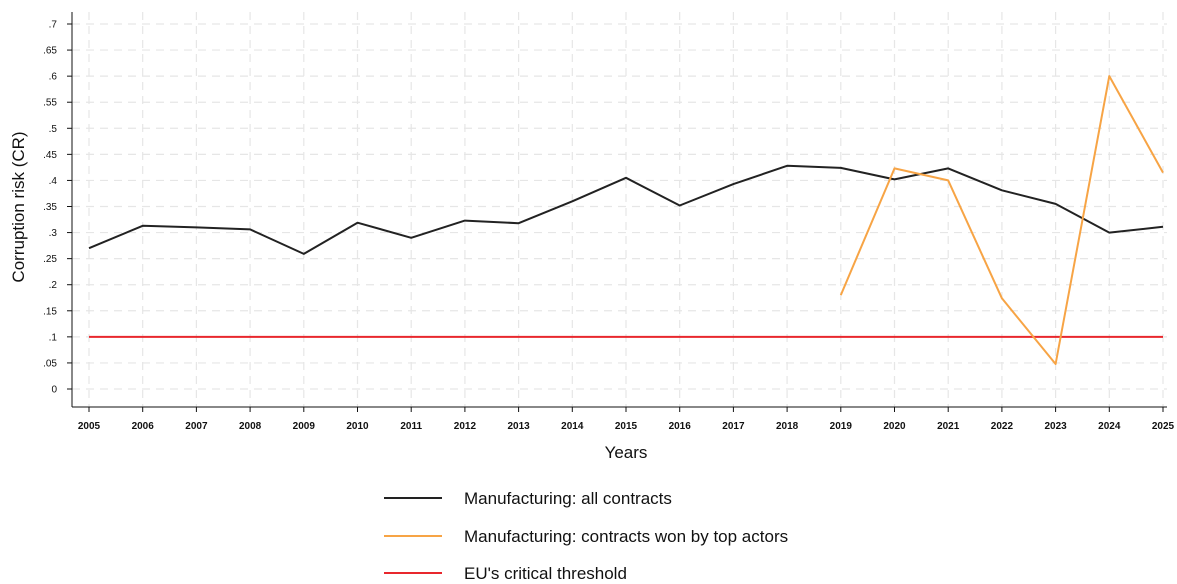 The width and height of the screenshot is (1177, 584). I want to click on y-tick-label: .7, so click(53, 25).